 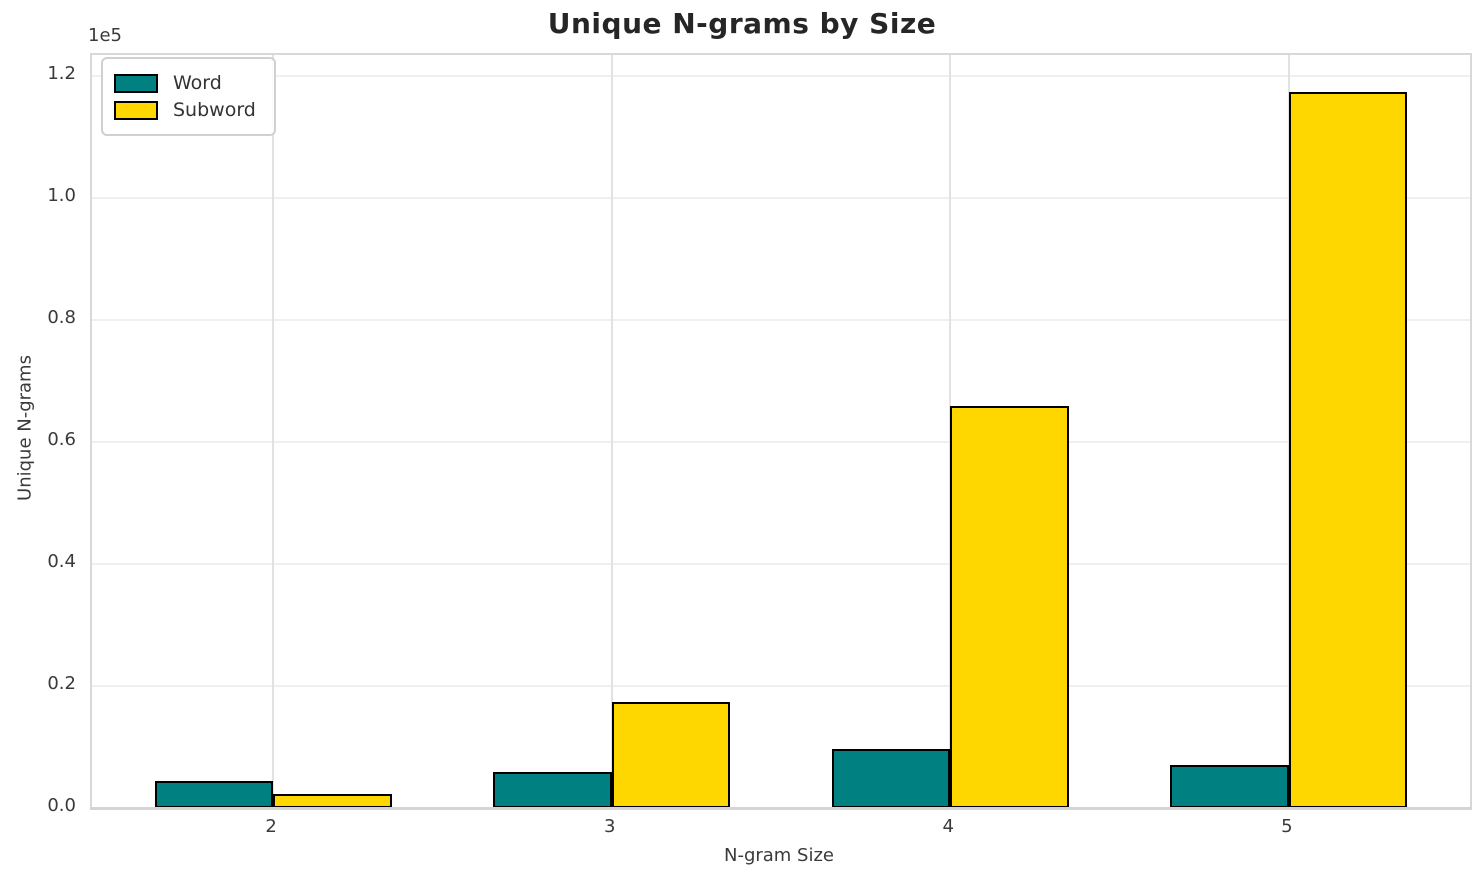 What do you see at coordinates (61, 317) in the screenshot?
I see `y-tick-label: 0.8` at bounding box center [61, 317].